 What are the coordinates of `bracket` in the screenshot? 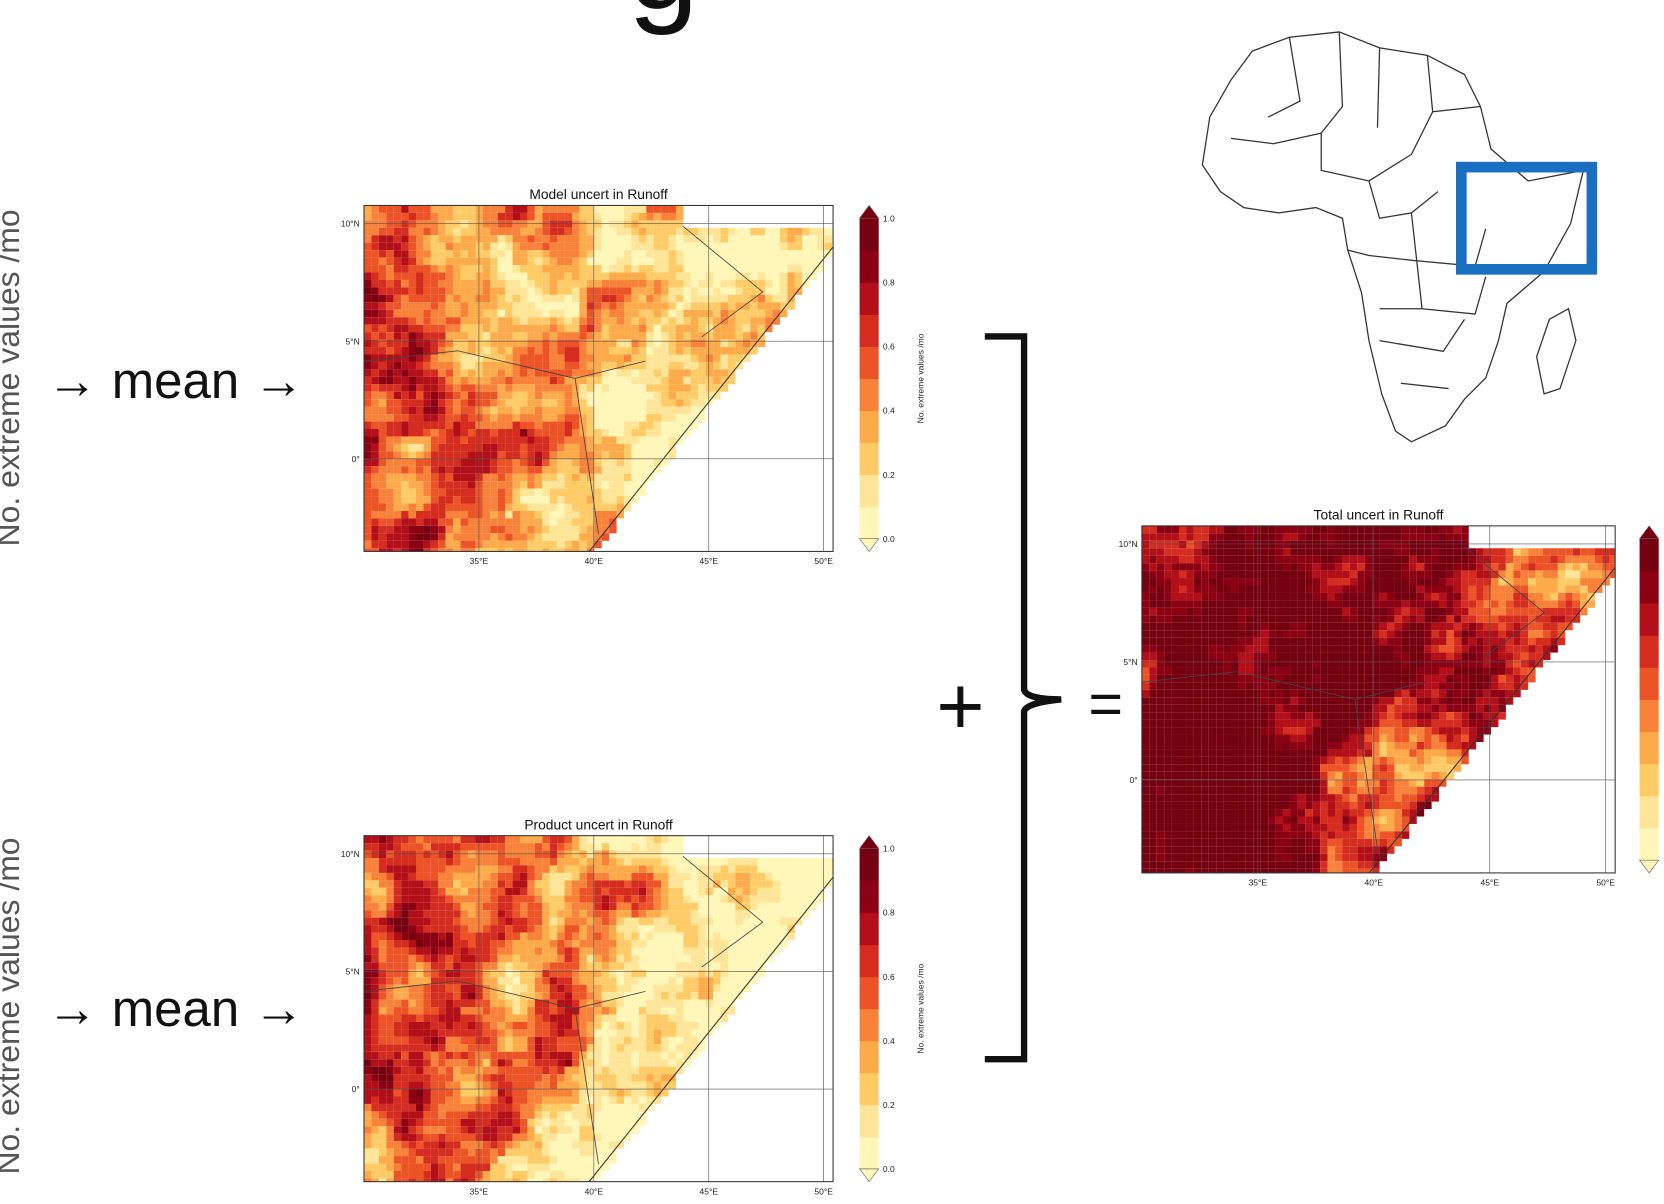 It's located at (1023, 697).